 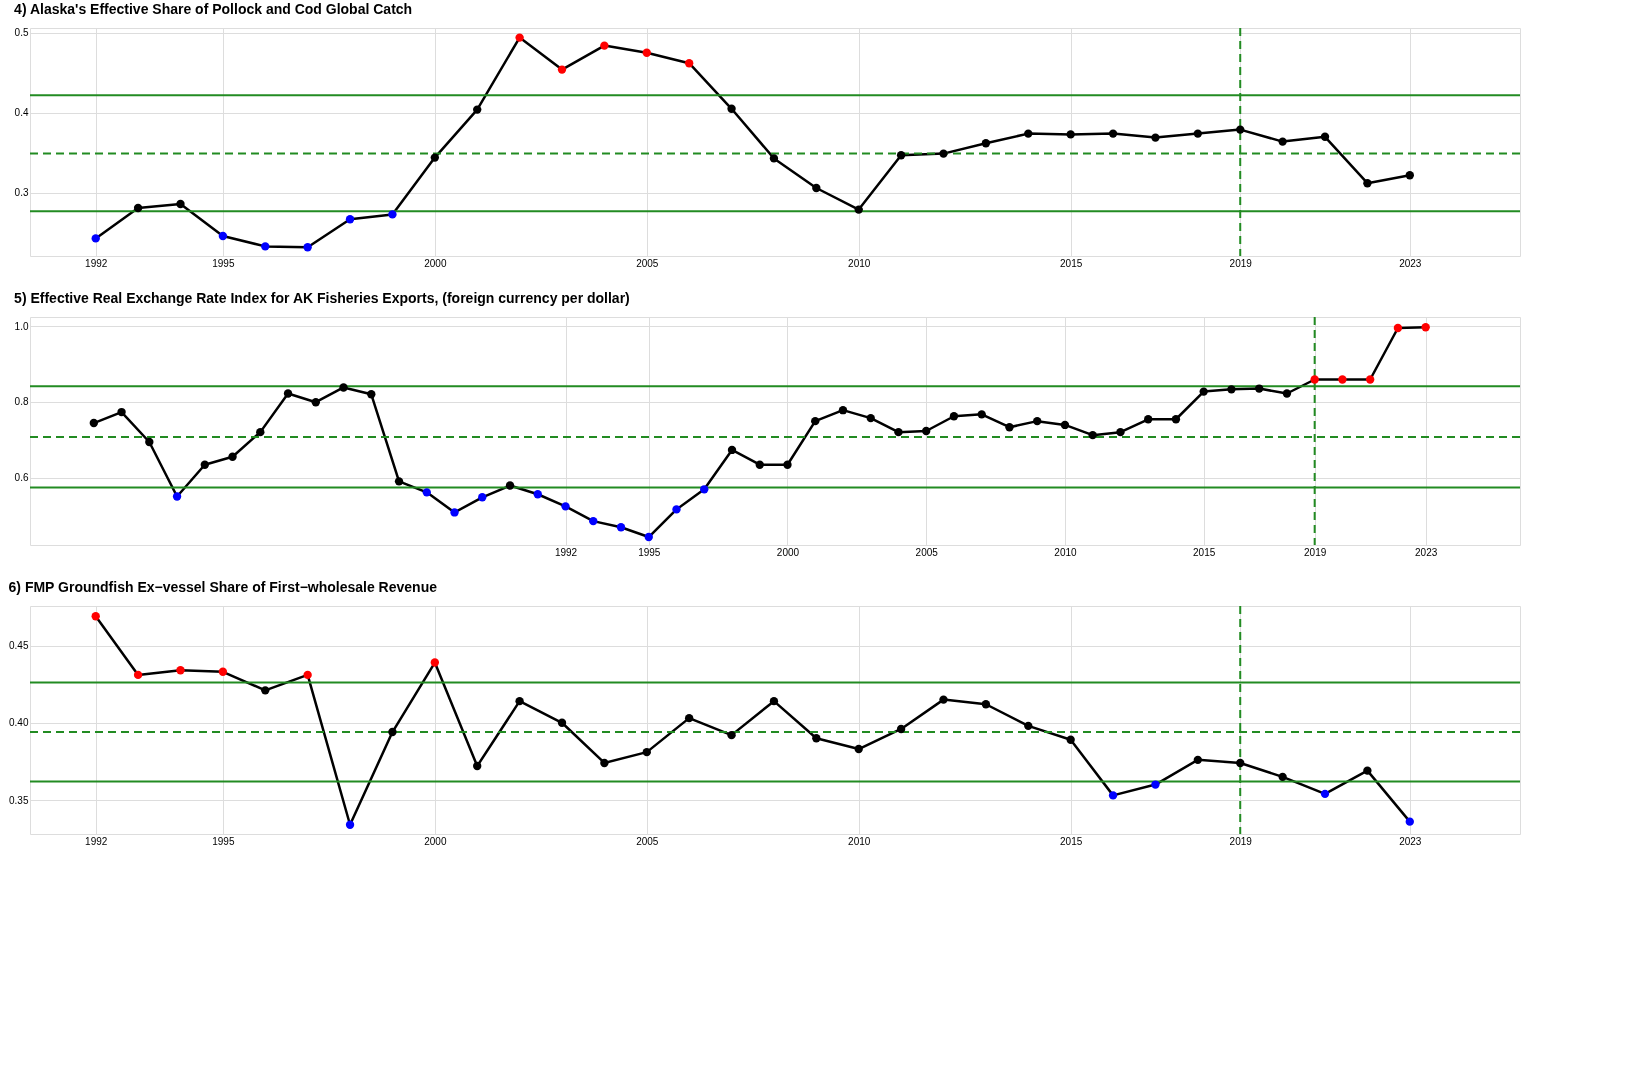 I want to click on y-tick-label: 0.4, so click(x=21, y=113).